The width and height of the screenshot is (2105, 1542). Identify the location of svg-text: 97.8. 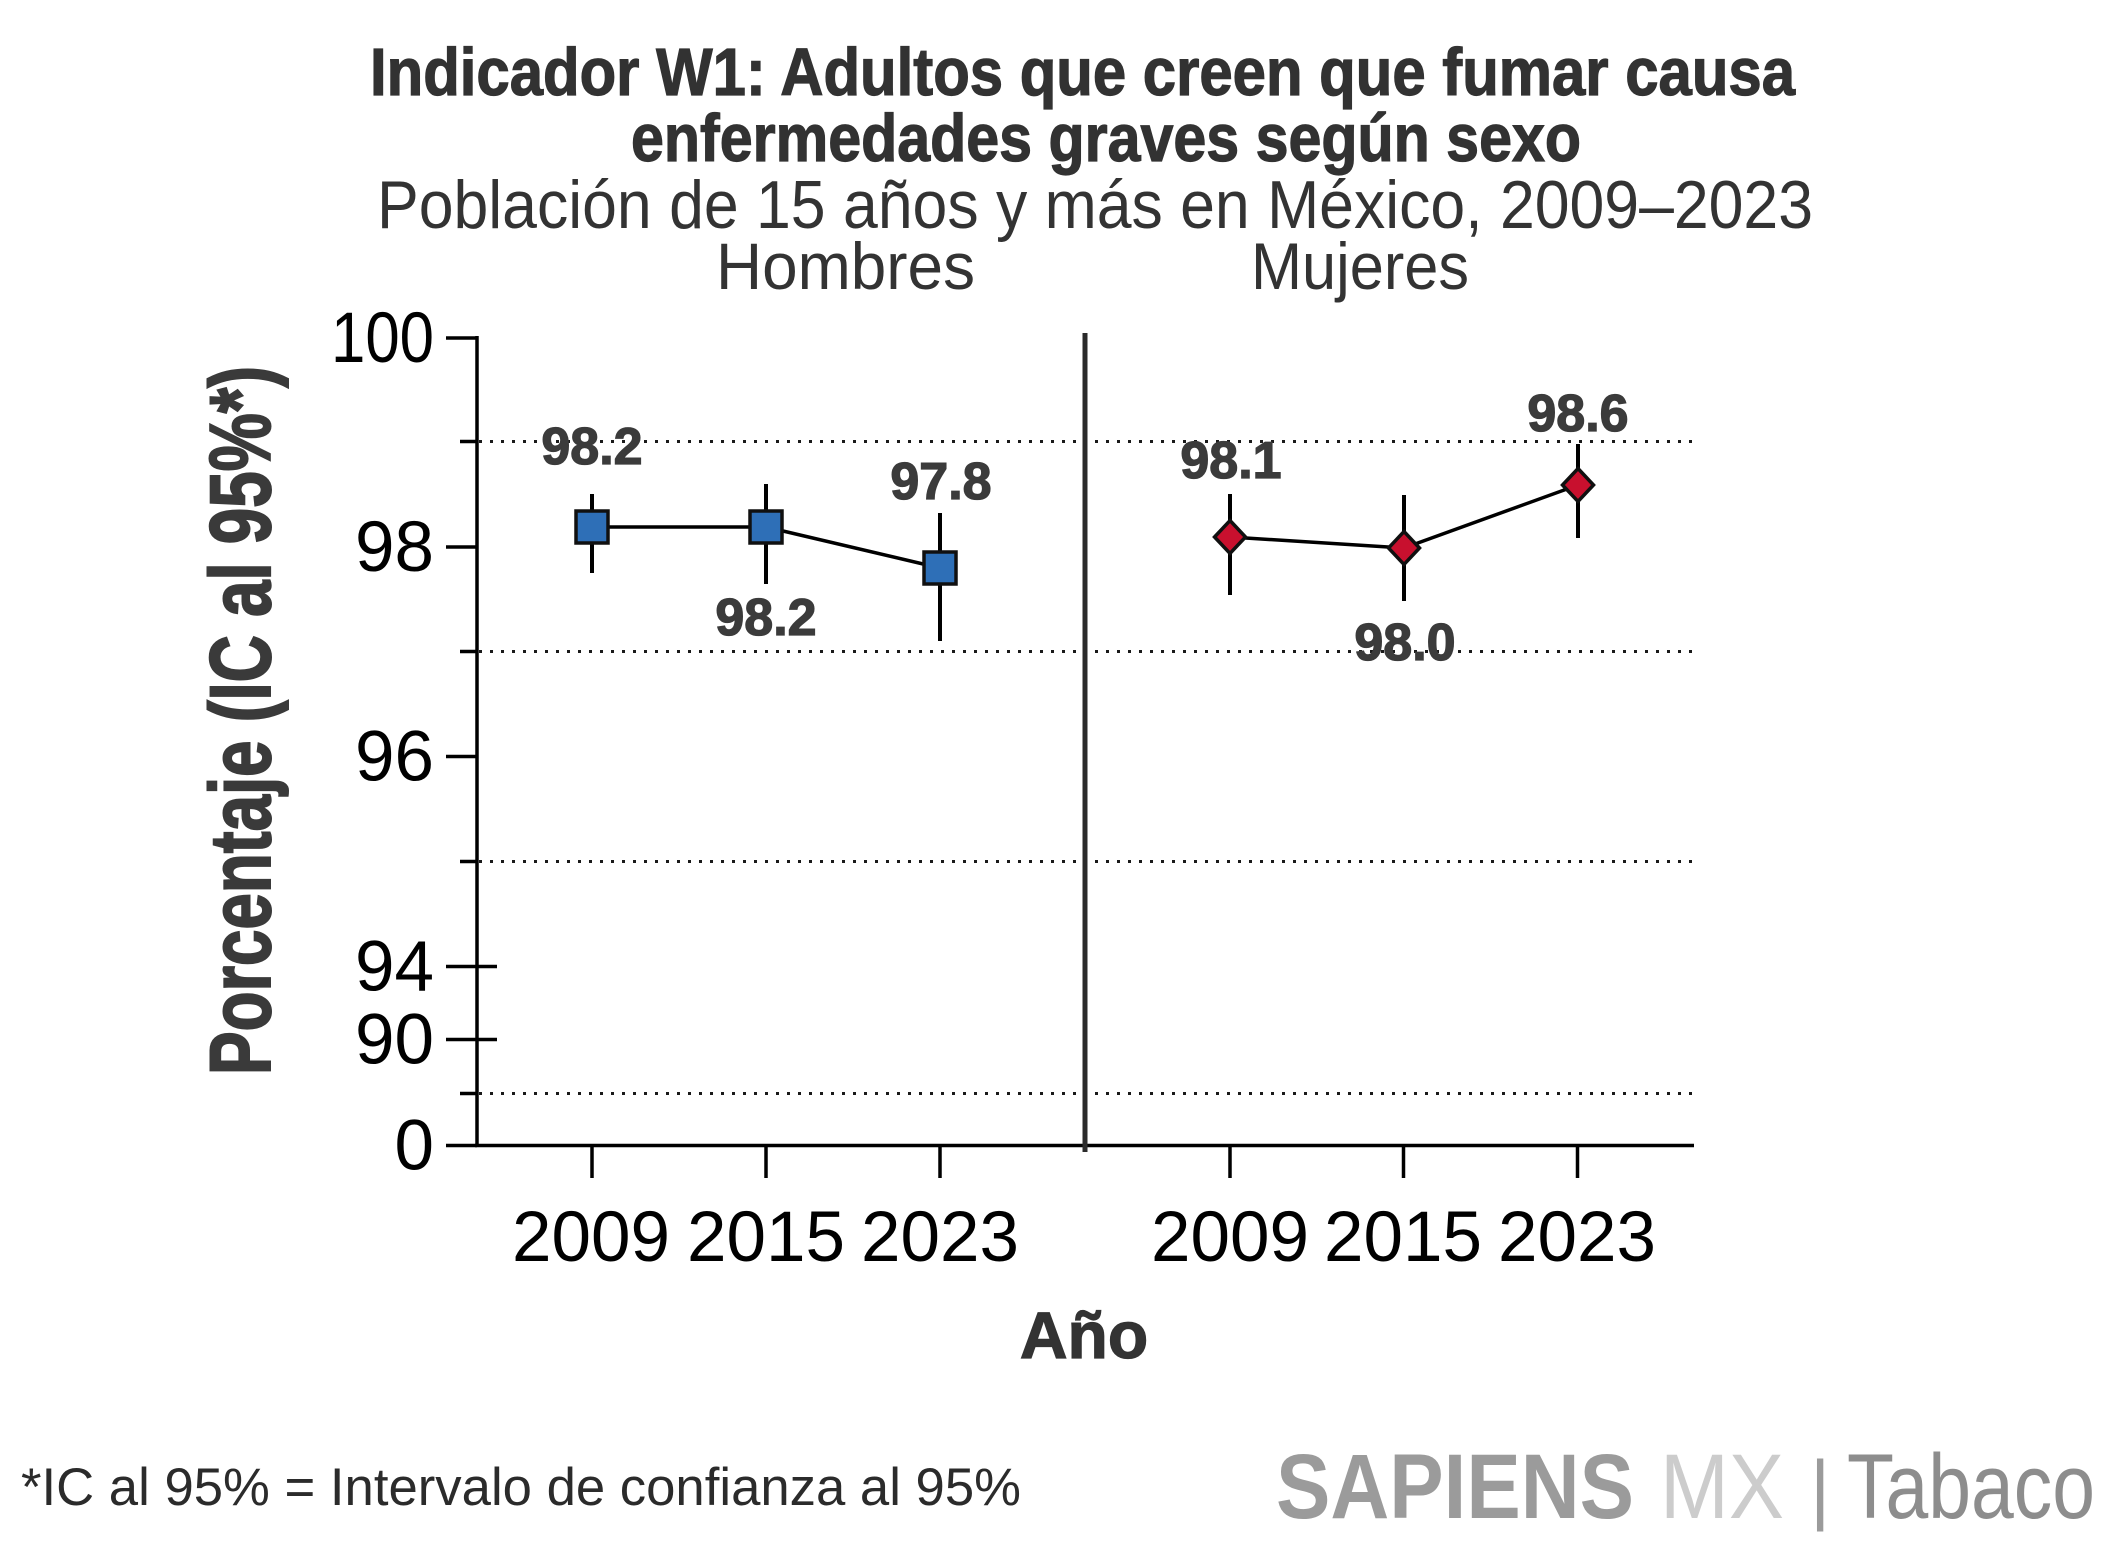
(940, 482).